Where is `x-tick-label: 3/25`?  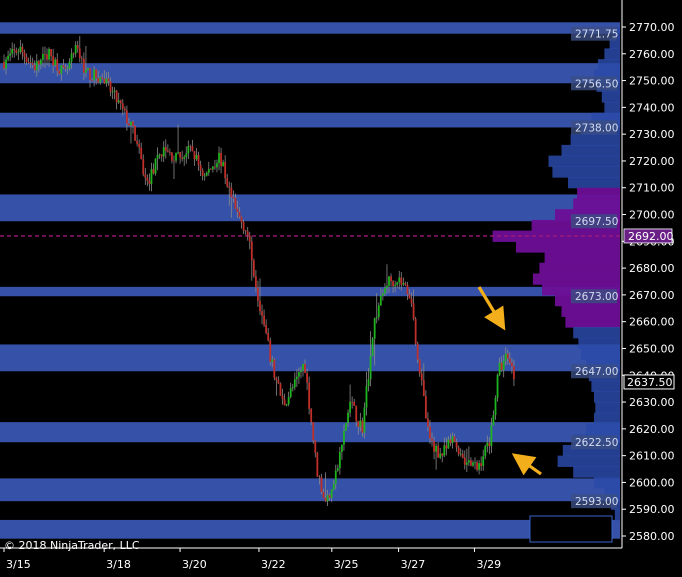
x-tick-label: 3/25 is located at coordinates (346, 564).